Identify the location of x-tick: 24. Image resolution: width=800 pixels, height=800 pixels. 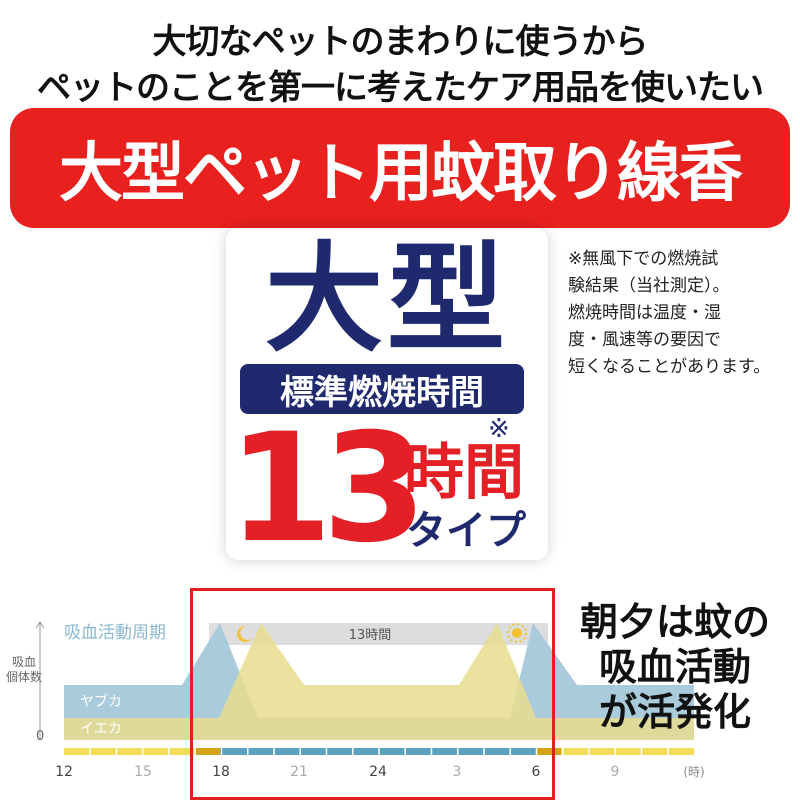
(378, 772).